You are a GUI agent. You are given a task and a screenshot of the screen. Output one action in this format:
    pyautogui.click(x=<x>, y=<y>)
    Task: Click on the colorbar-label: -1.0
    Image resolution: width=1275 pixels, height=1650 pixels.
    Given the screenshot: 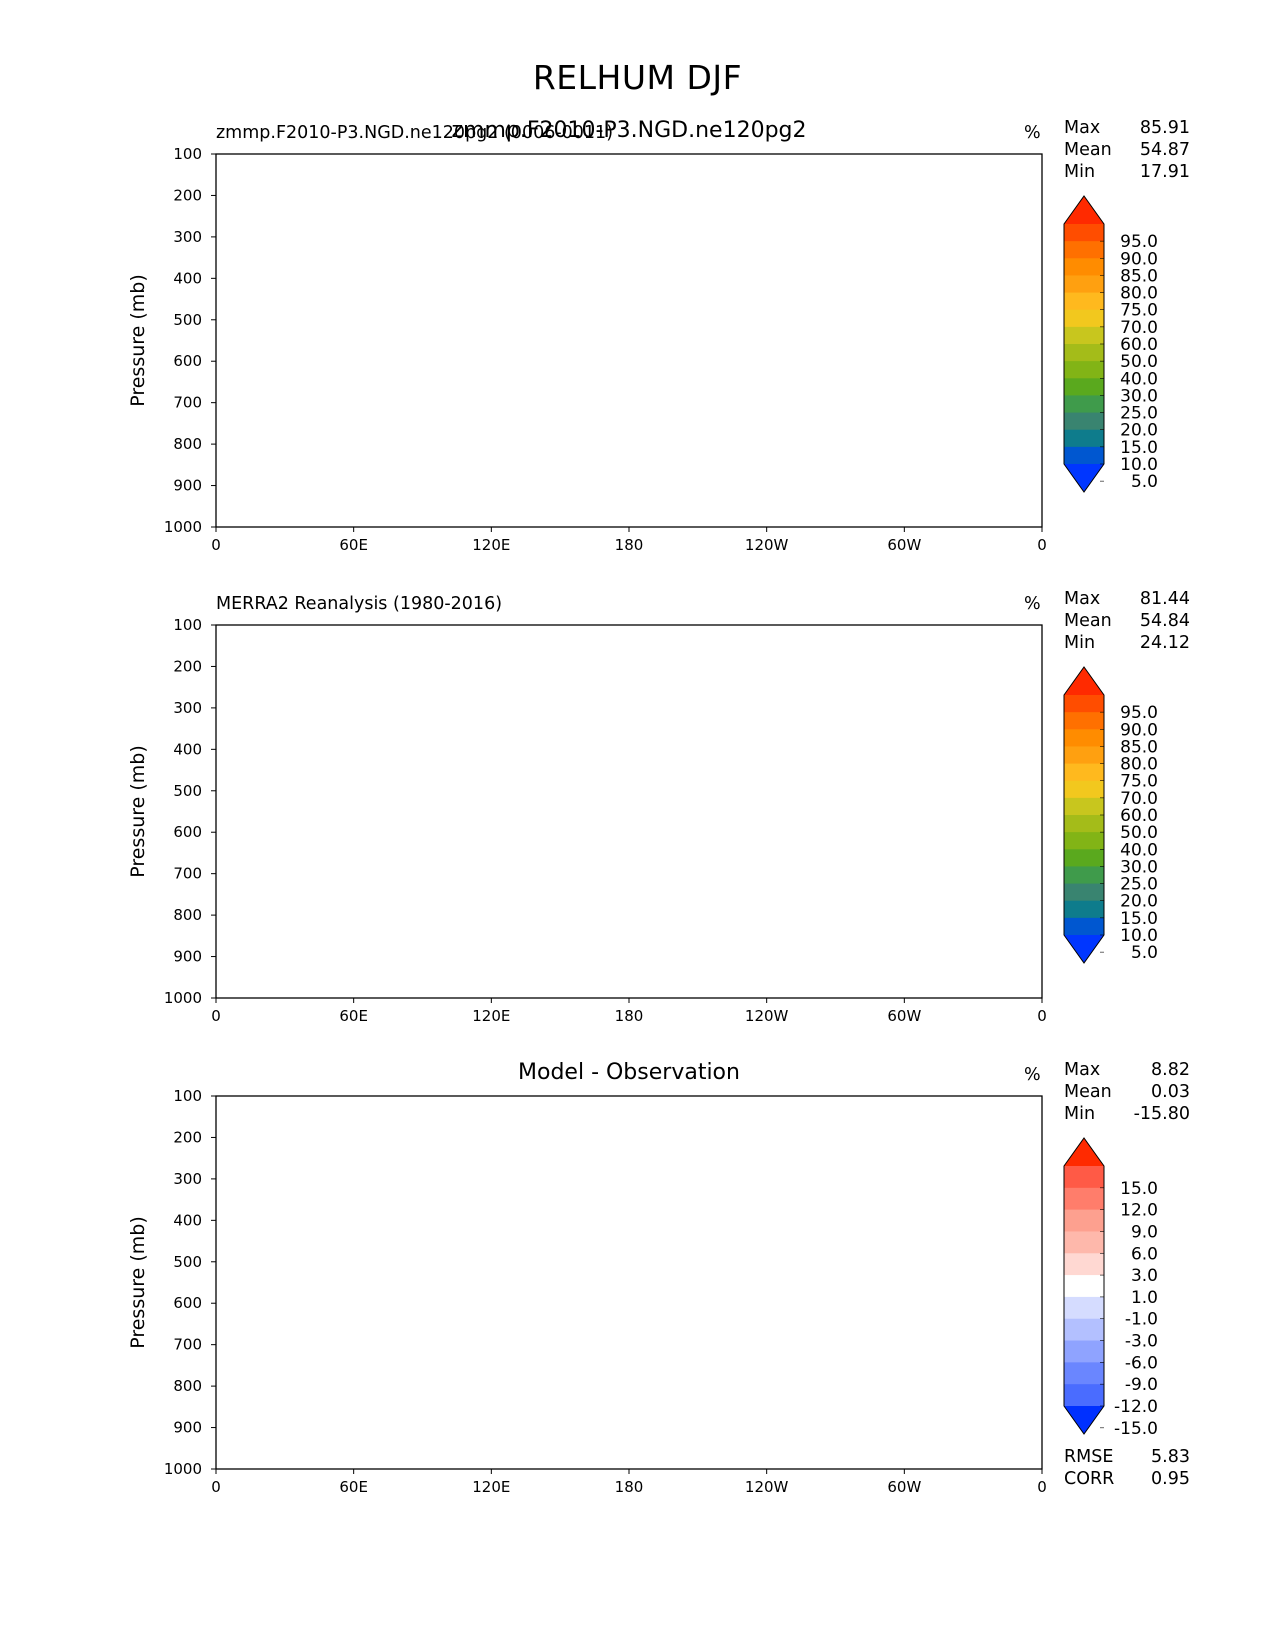 What is the action you would take?
    pyautogui.click(x=1141, y=1320)
    